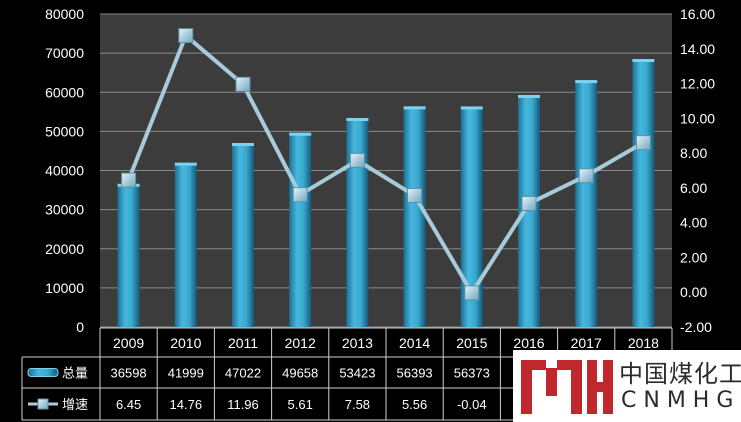  I want to click on table-cell: 49658, so click(300, 373).